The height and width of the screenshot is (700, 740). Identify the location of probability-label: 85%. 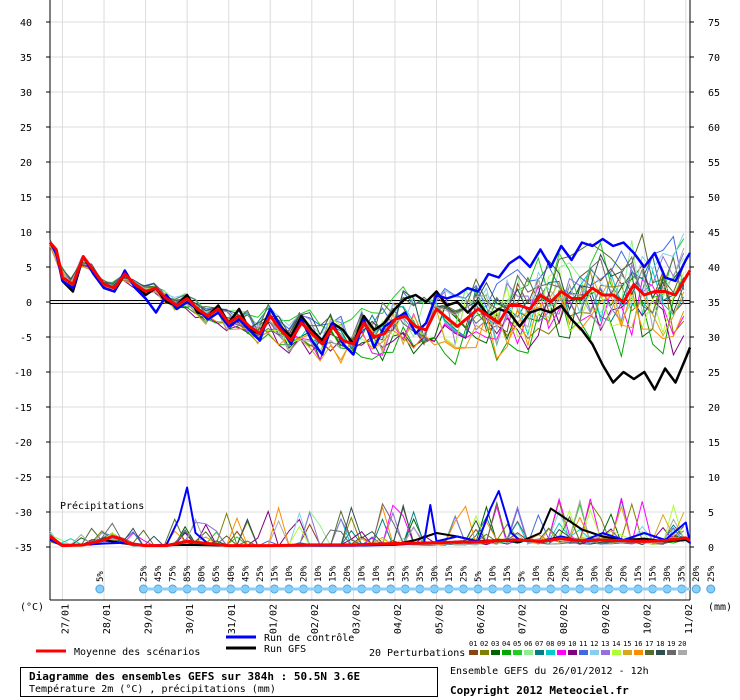
(188, 573).